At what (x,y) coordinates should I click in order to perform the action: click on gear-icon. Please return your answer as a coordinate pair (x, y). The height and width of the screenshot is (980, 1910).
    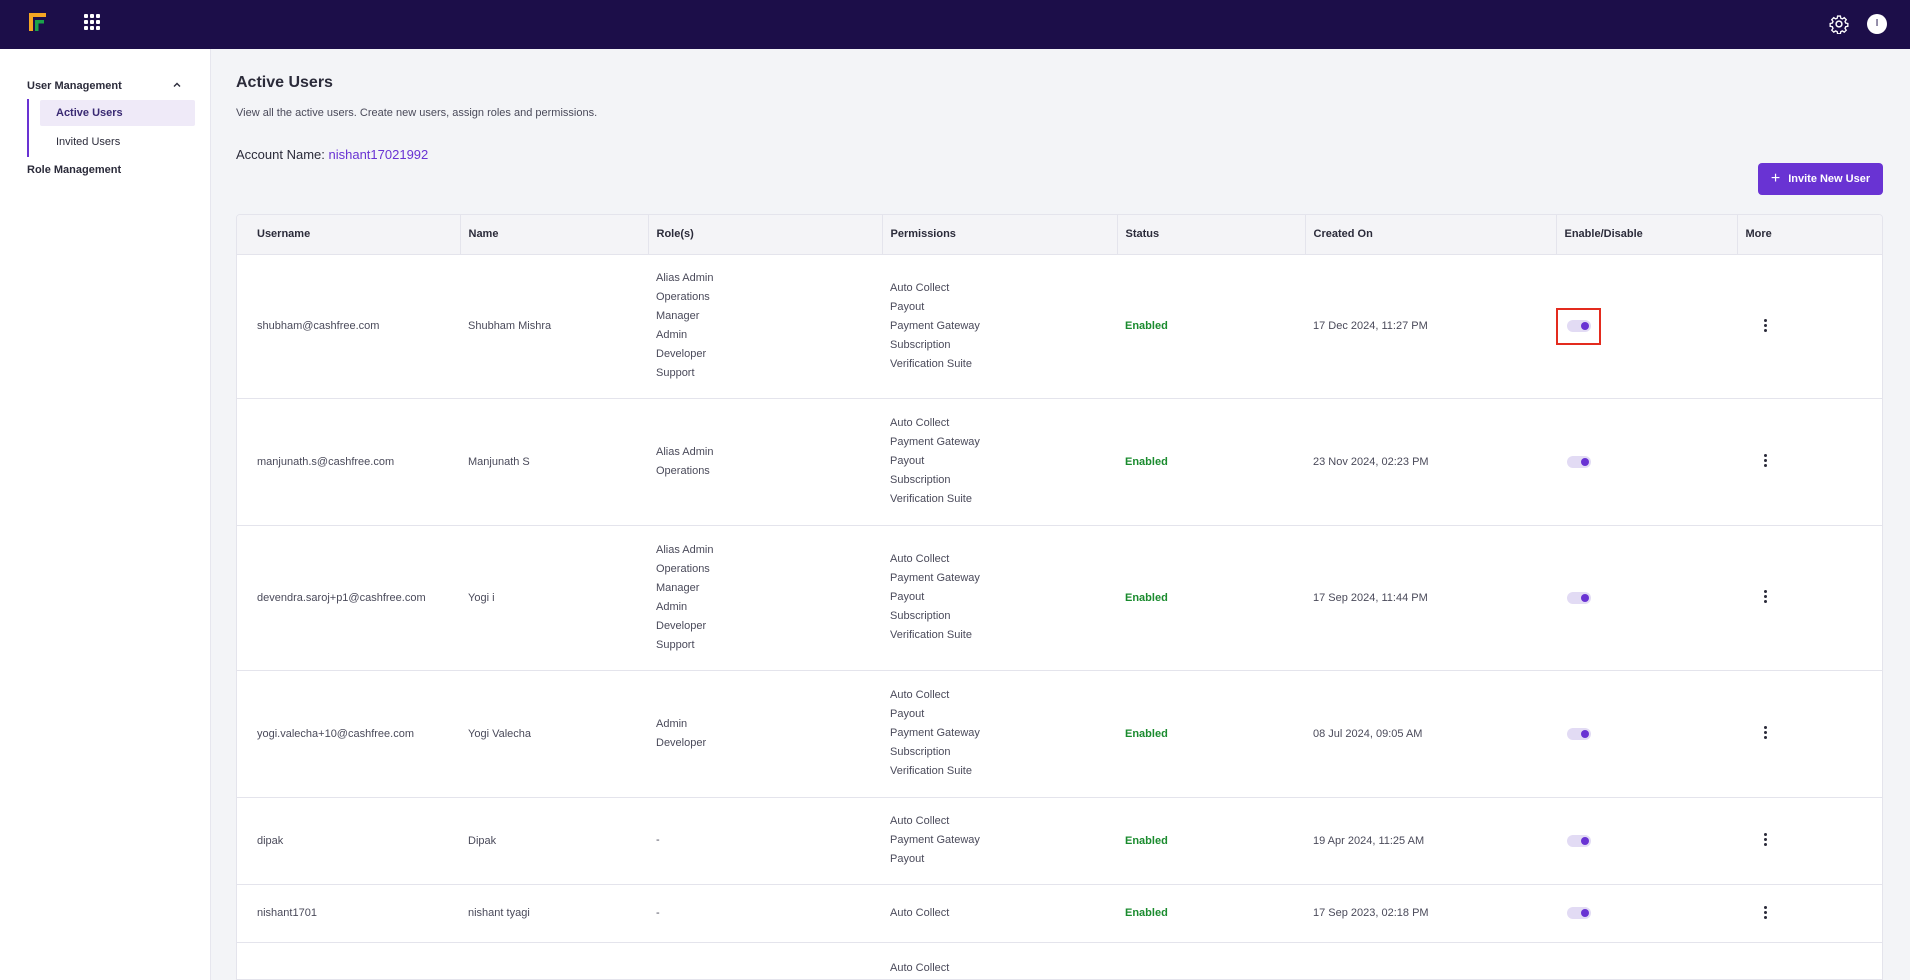
    Looking at the image, I should click on (1839, 24).